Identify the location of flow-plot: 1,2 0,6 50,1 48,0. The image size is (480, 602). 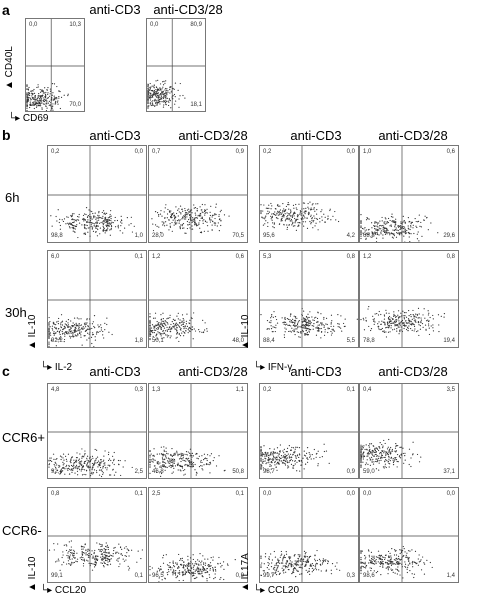
(198, 299).